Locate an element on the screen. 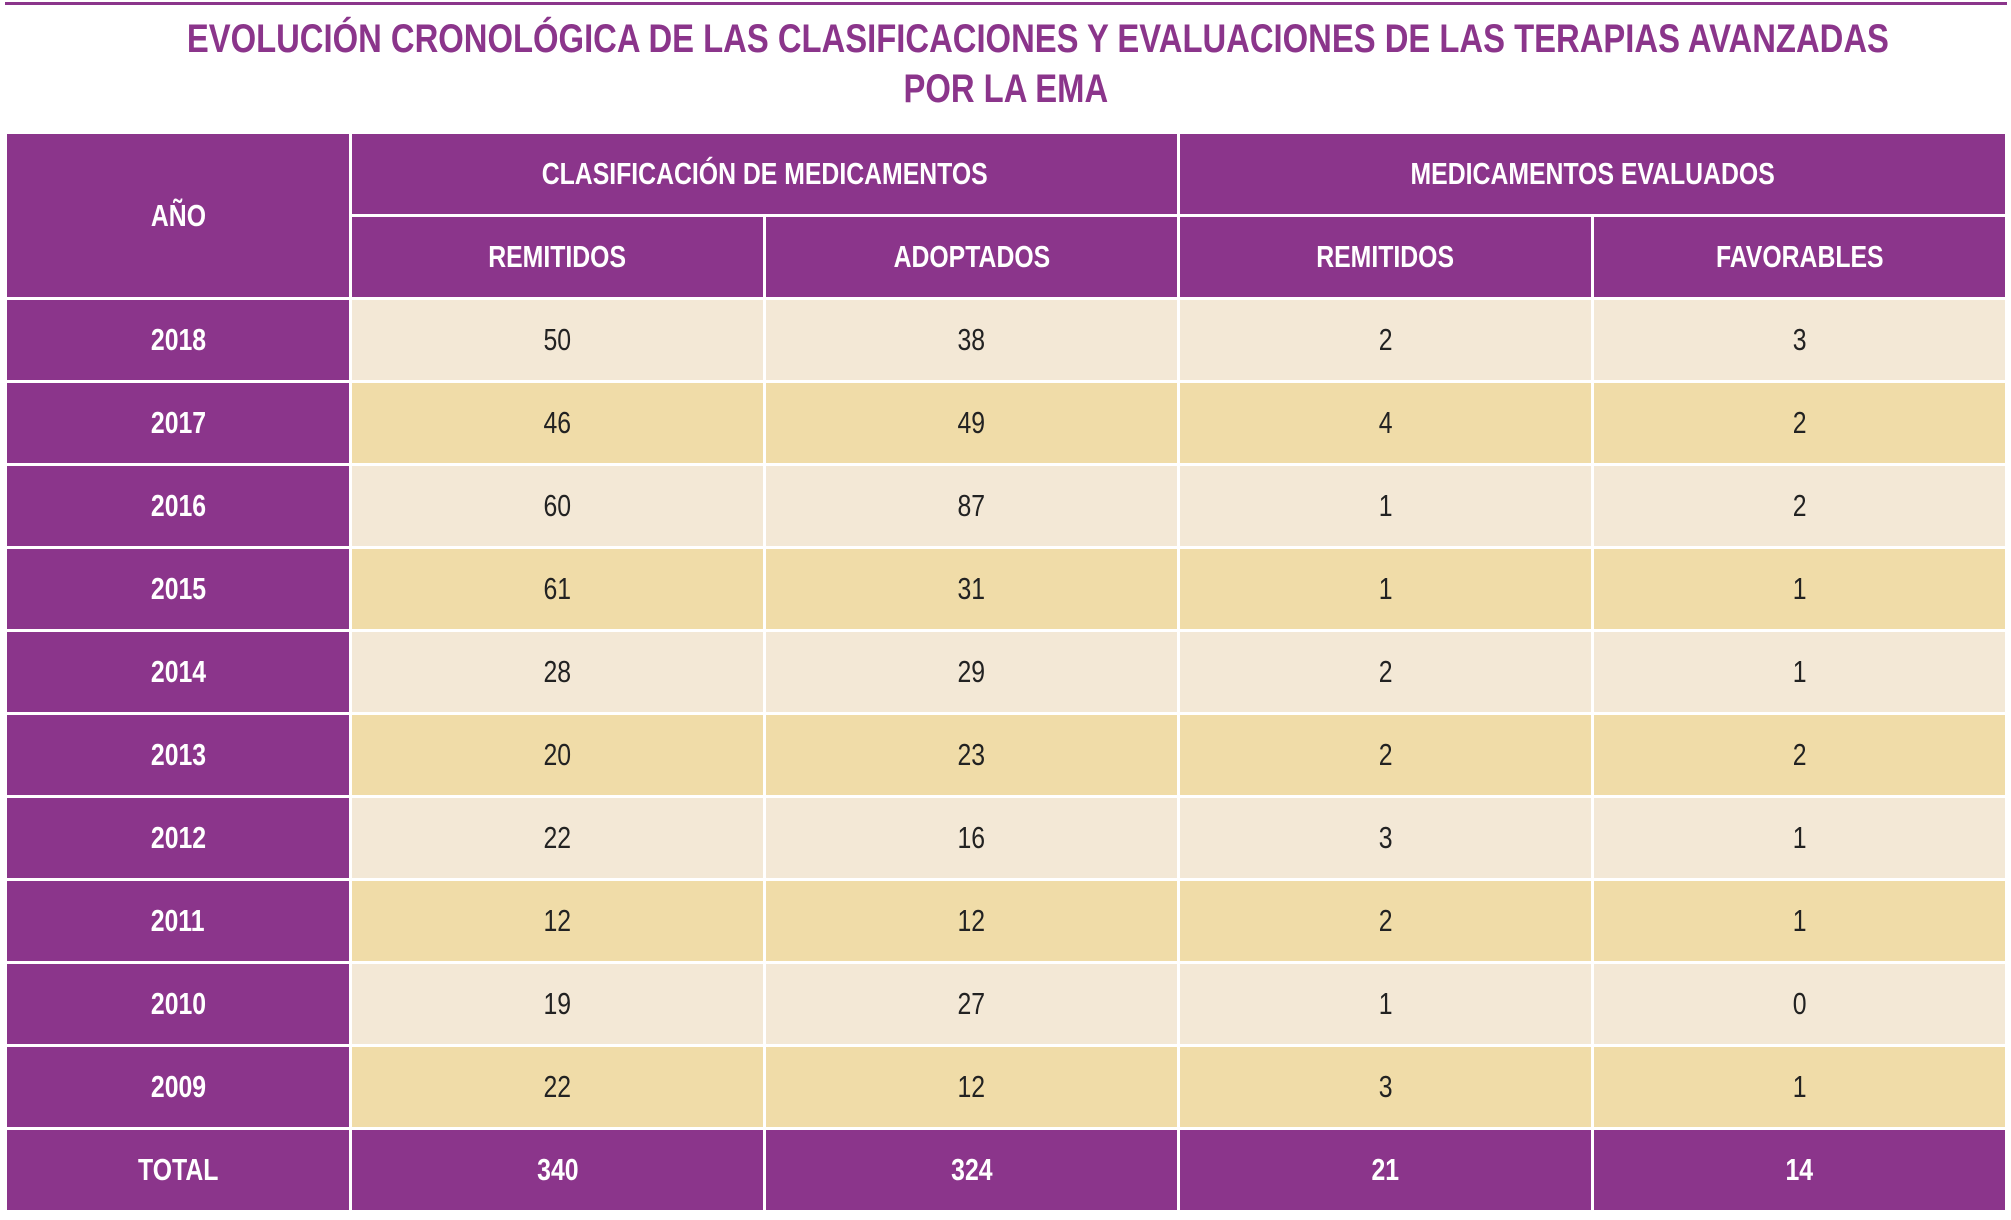 This screenshot has width=2011, height=1220. value-cell: 0 is located at coordinates (1799, 1004).